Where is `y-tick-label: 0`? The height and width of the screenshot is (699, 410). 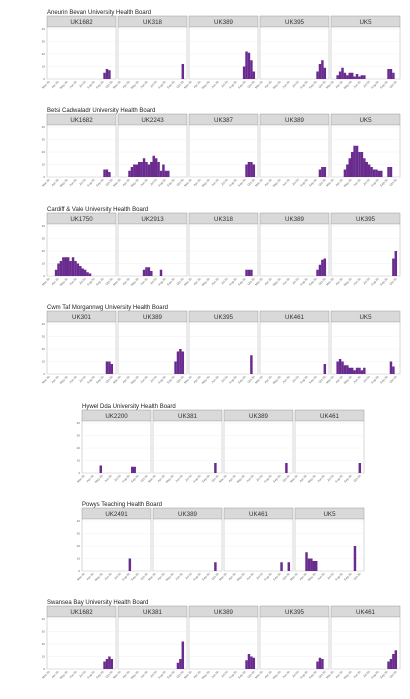 y-tick-label: 0 is located at coordinates (44, 276).